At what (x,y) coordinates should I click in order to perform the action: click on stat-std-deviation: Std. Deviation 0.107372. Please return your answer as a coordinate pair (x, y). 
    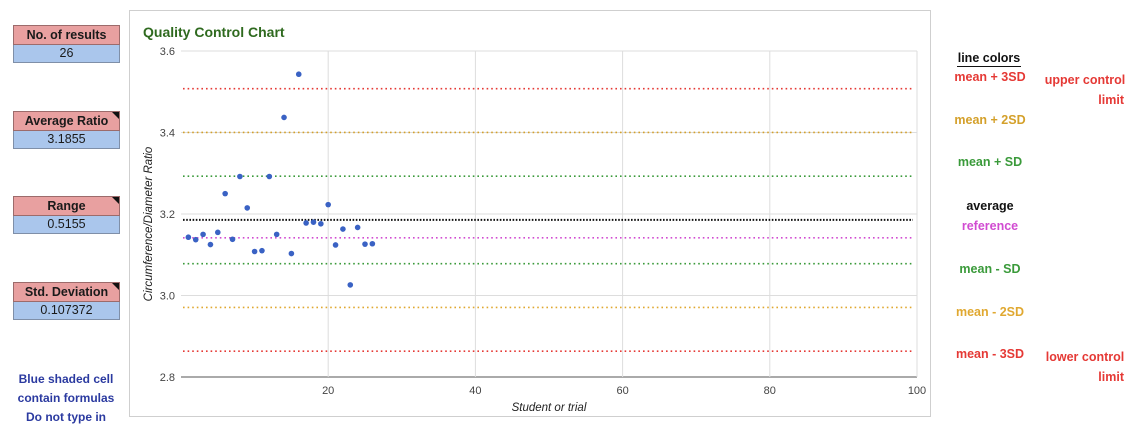
    Looking at the image, I should click on (66, 301).